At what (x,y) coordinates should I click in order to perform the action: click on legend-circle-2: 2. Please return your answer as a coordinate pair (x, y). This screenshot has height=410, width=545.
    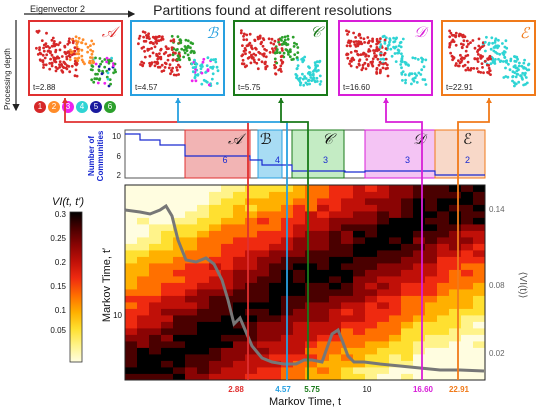
    Looking at the image, I should click on (54, 107).